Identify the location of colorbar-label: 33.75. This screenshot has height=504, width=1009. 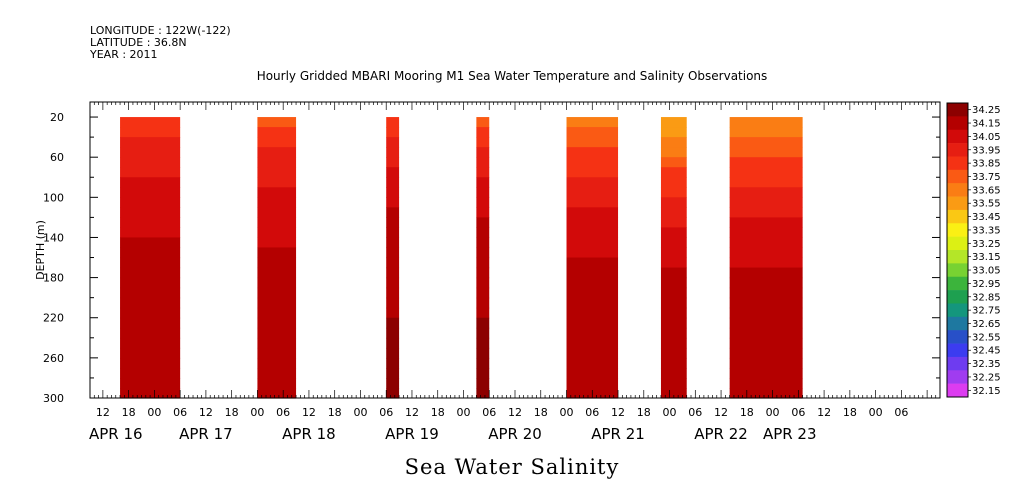
(986, 177).